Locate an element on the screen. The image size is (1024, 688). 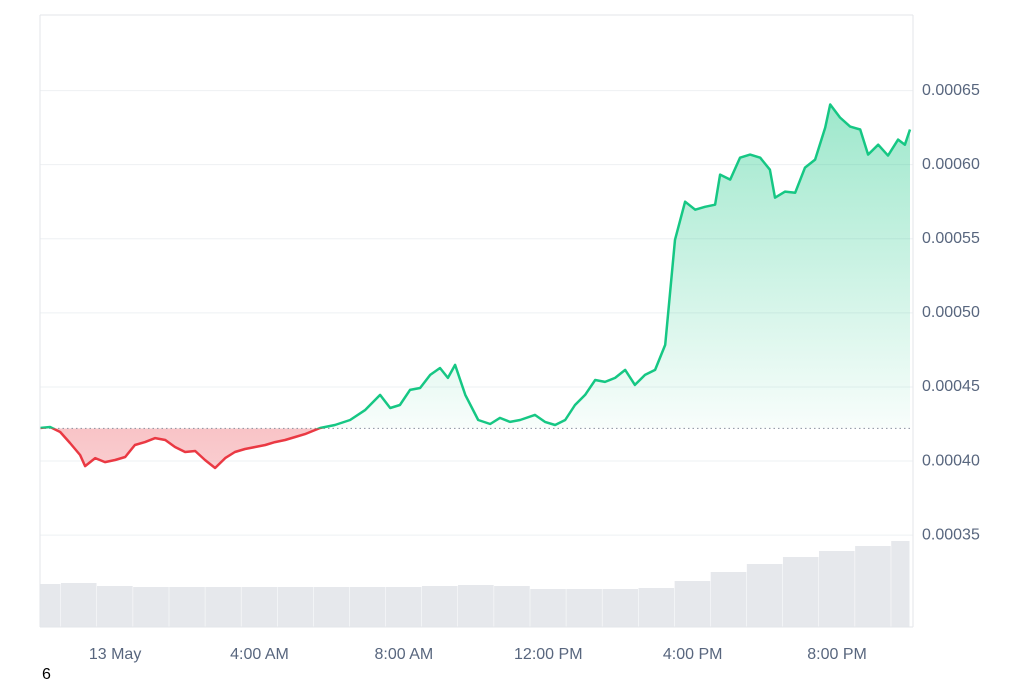
y-tick-label: 0.00060 is located at coordinates (951, 164).